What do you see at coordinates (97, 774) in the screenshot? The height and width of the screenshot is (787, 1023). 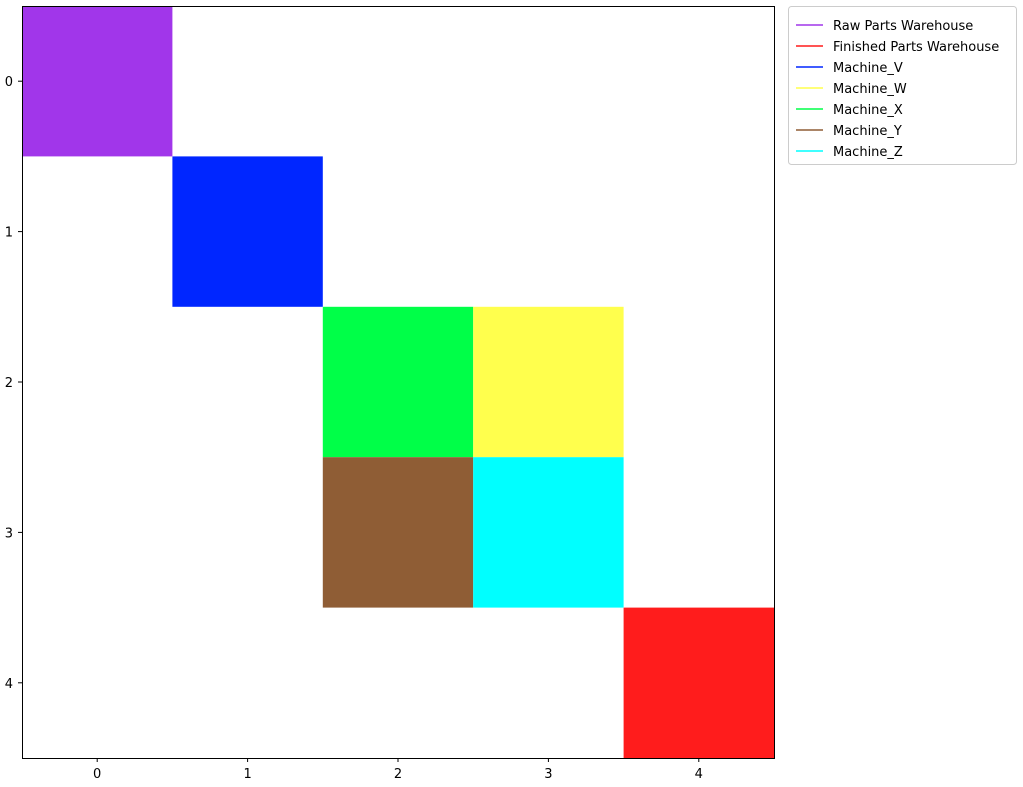 I see `x-tick-label: 0` at bounding box center [97, 774].